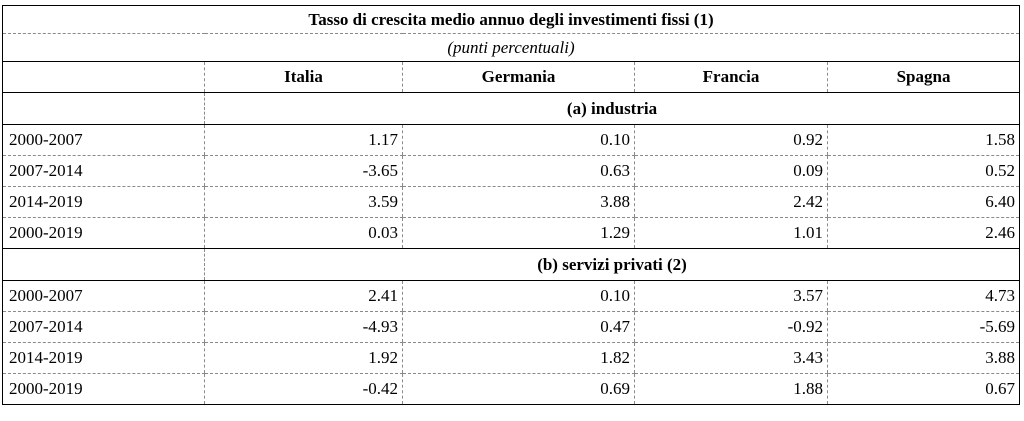 Image resolution: width=1024 pixels, height=421 pixels. What do you see at coordinates (518, 77) in the screenshot?
I see `column-header-germania: Germania` at bounding box center [518, 77].